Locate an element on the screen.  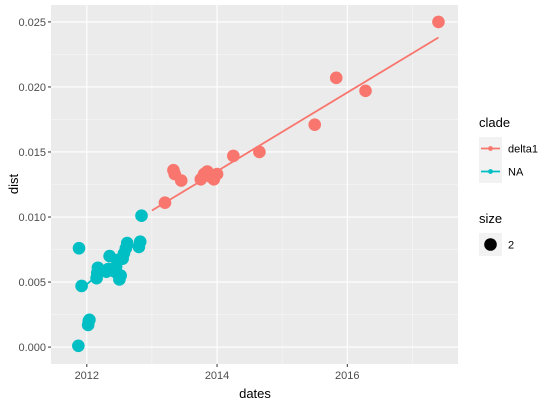
legend-size-label: 2 is located at coordinates (511, 246).